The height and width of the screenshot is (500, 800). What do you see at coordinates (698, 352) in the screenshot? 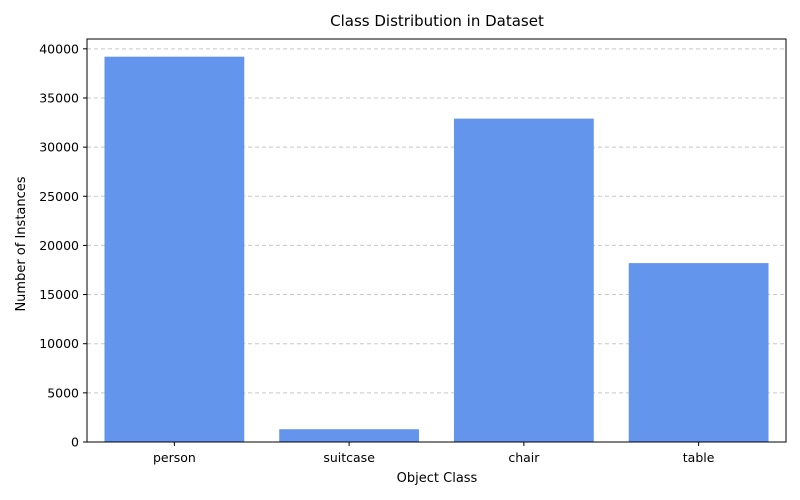
I see `bar-table` at bounding box center [698, 352].